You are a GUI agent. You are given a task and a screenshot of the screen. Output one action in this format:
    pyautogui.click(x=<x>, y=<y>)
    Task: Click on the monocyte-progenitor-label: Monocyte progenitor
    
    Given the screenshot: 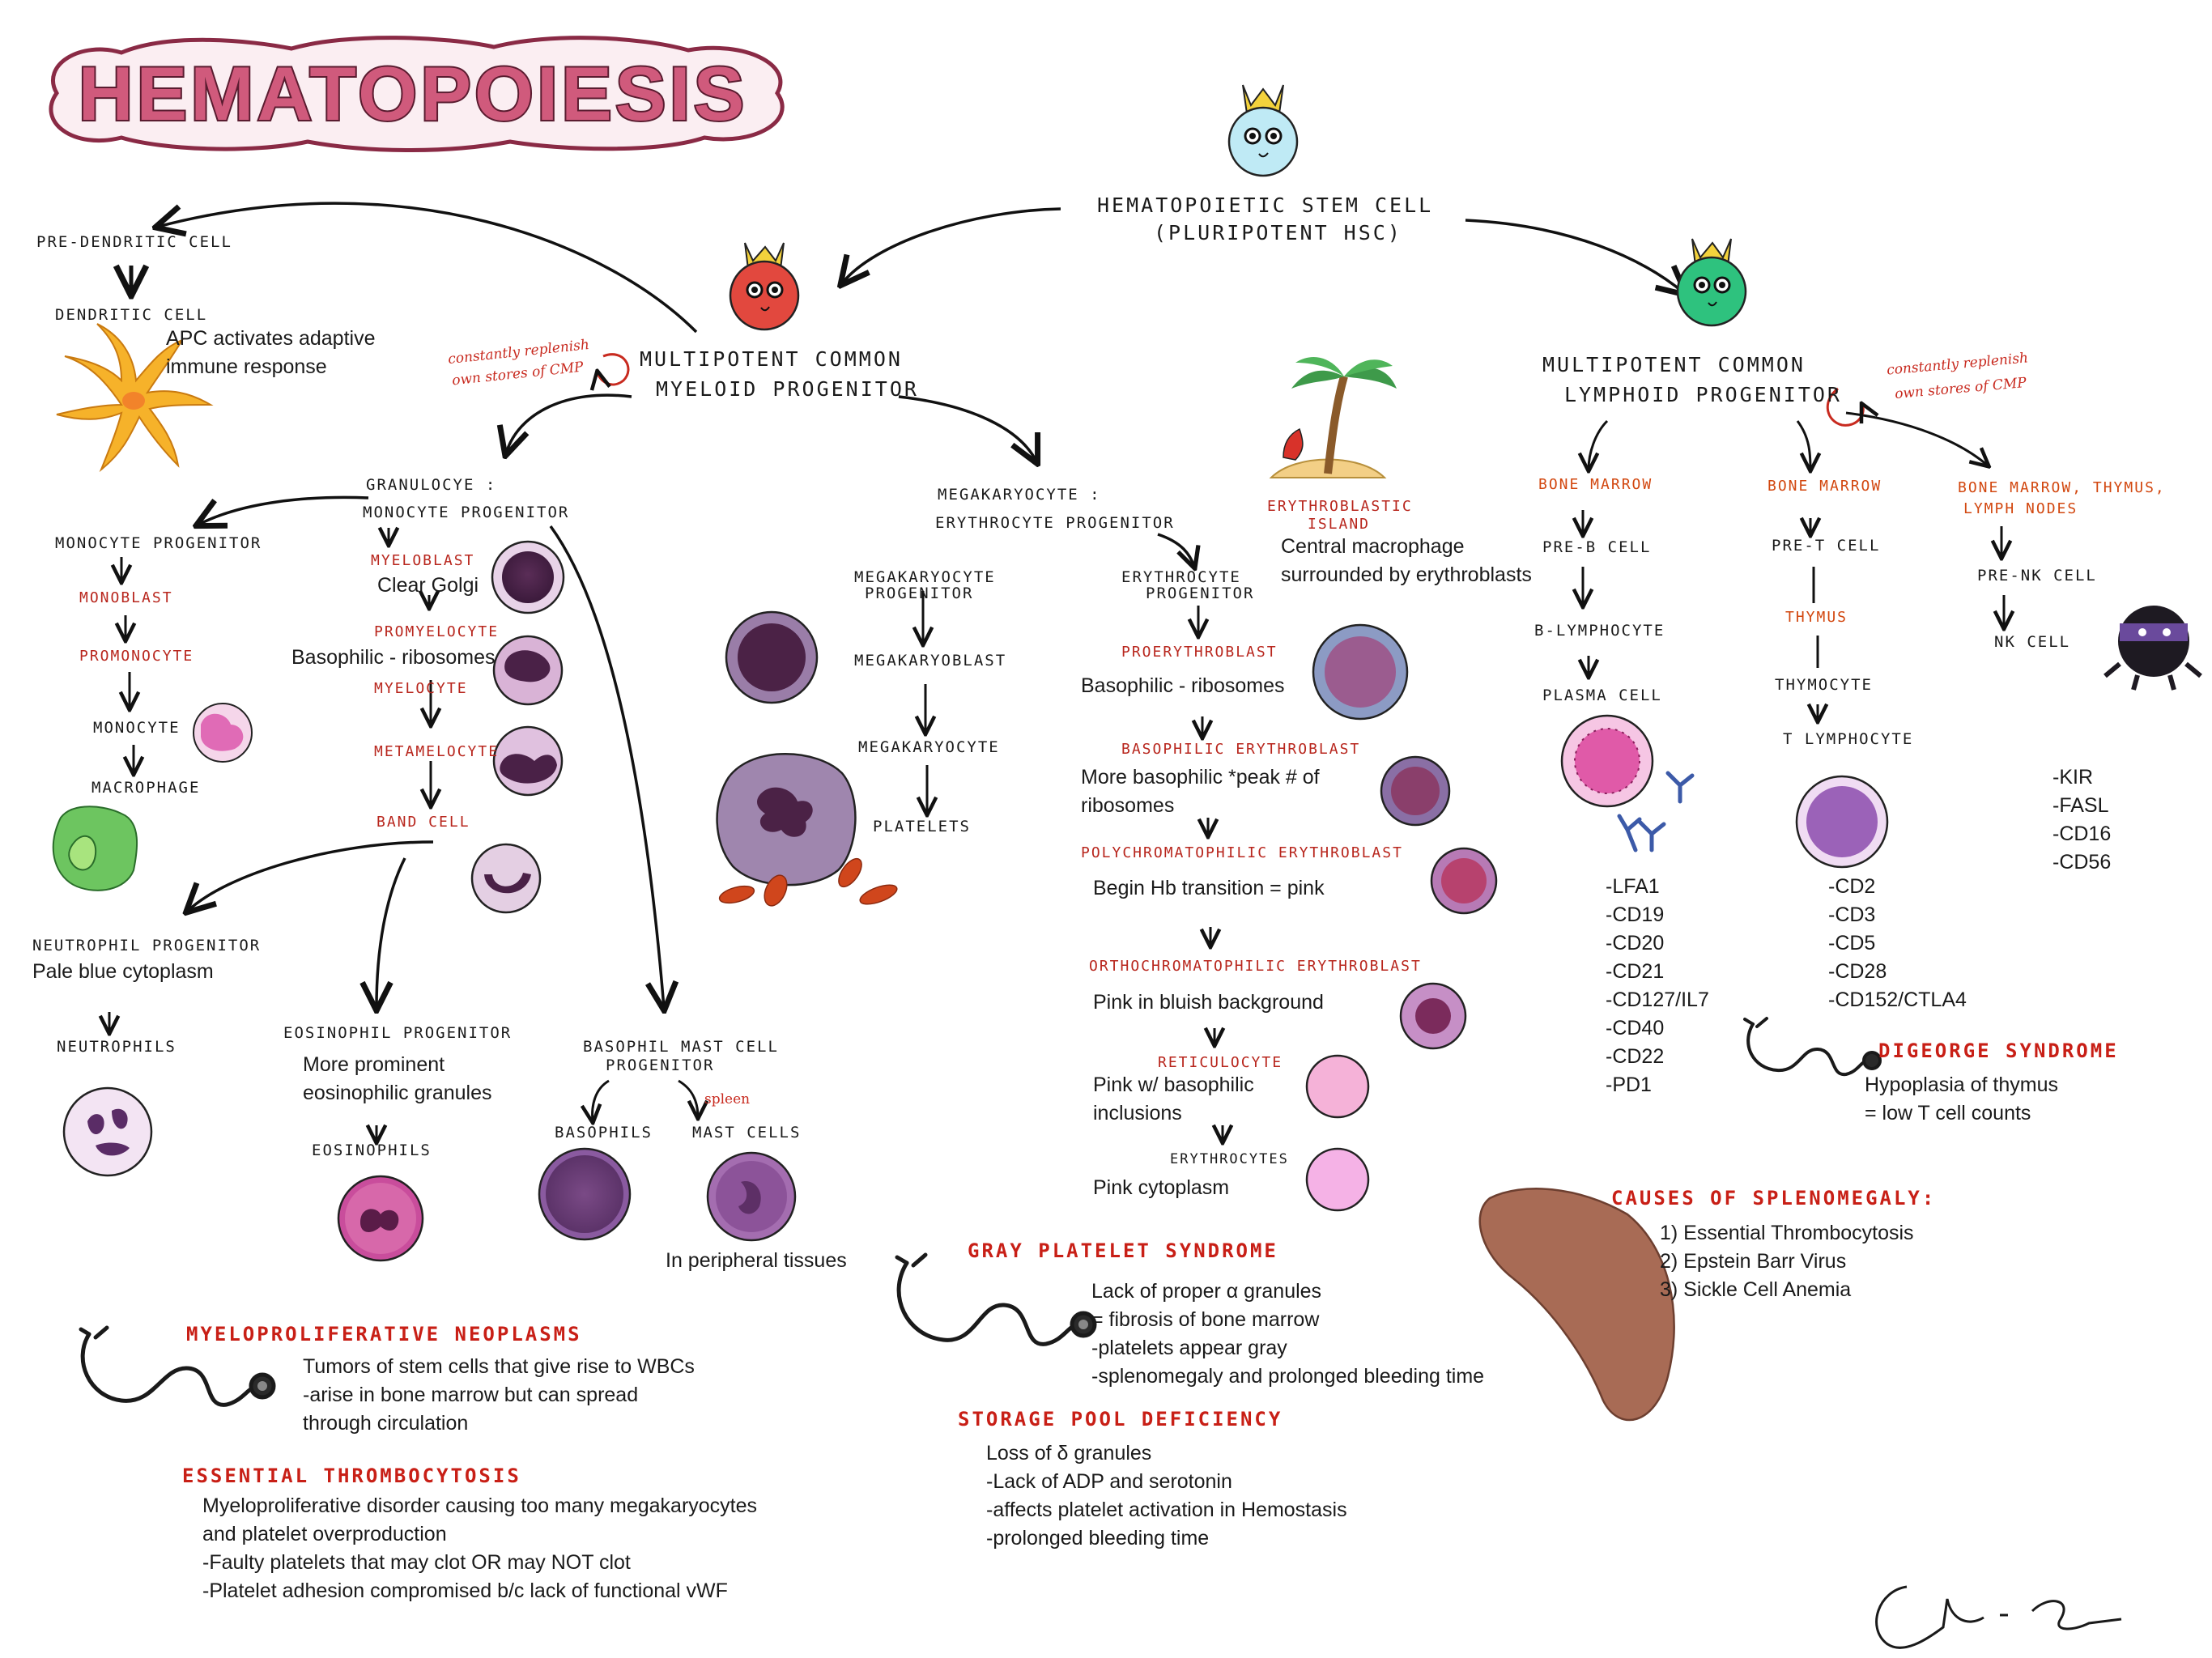 What is the action you would take?
    pyautogui.click(x=159, y=543)
    